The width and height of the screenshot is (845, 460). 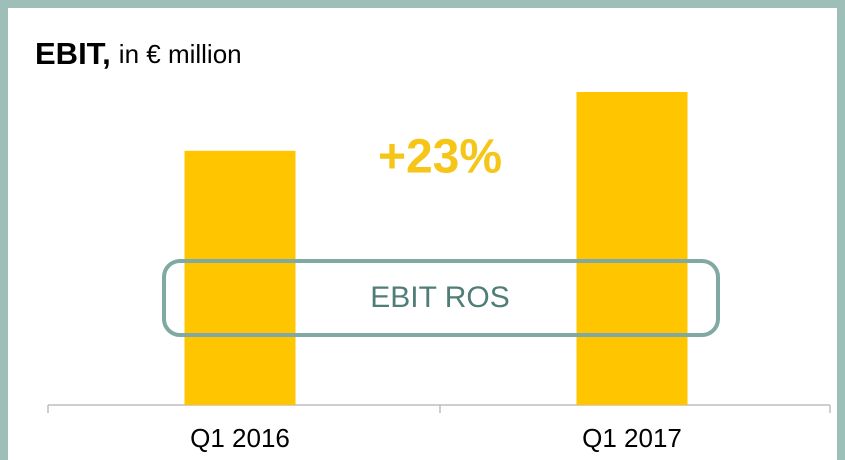 I want to click on chart-title: EBIT, in € million, so click(x=138, y=53).